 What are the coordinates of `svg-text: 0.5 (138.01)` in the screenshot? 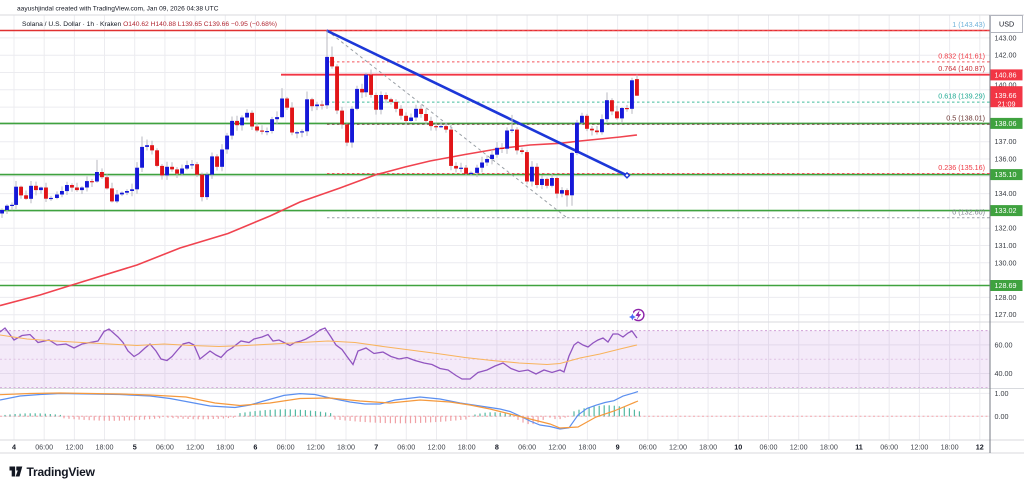 It's located at (965, 118).